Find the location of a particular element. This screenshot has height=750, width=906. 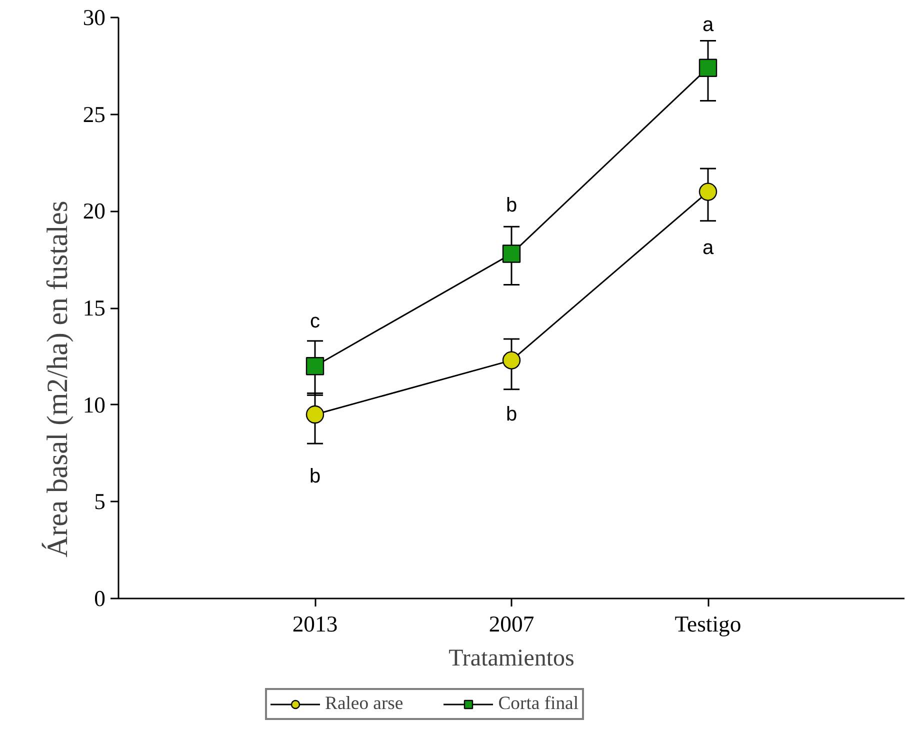

y-tick-label: 30 is located at coordinates (94, 17).